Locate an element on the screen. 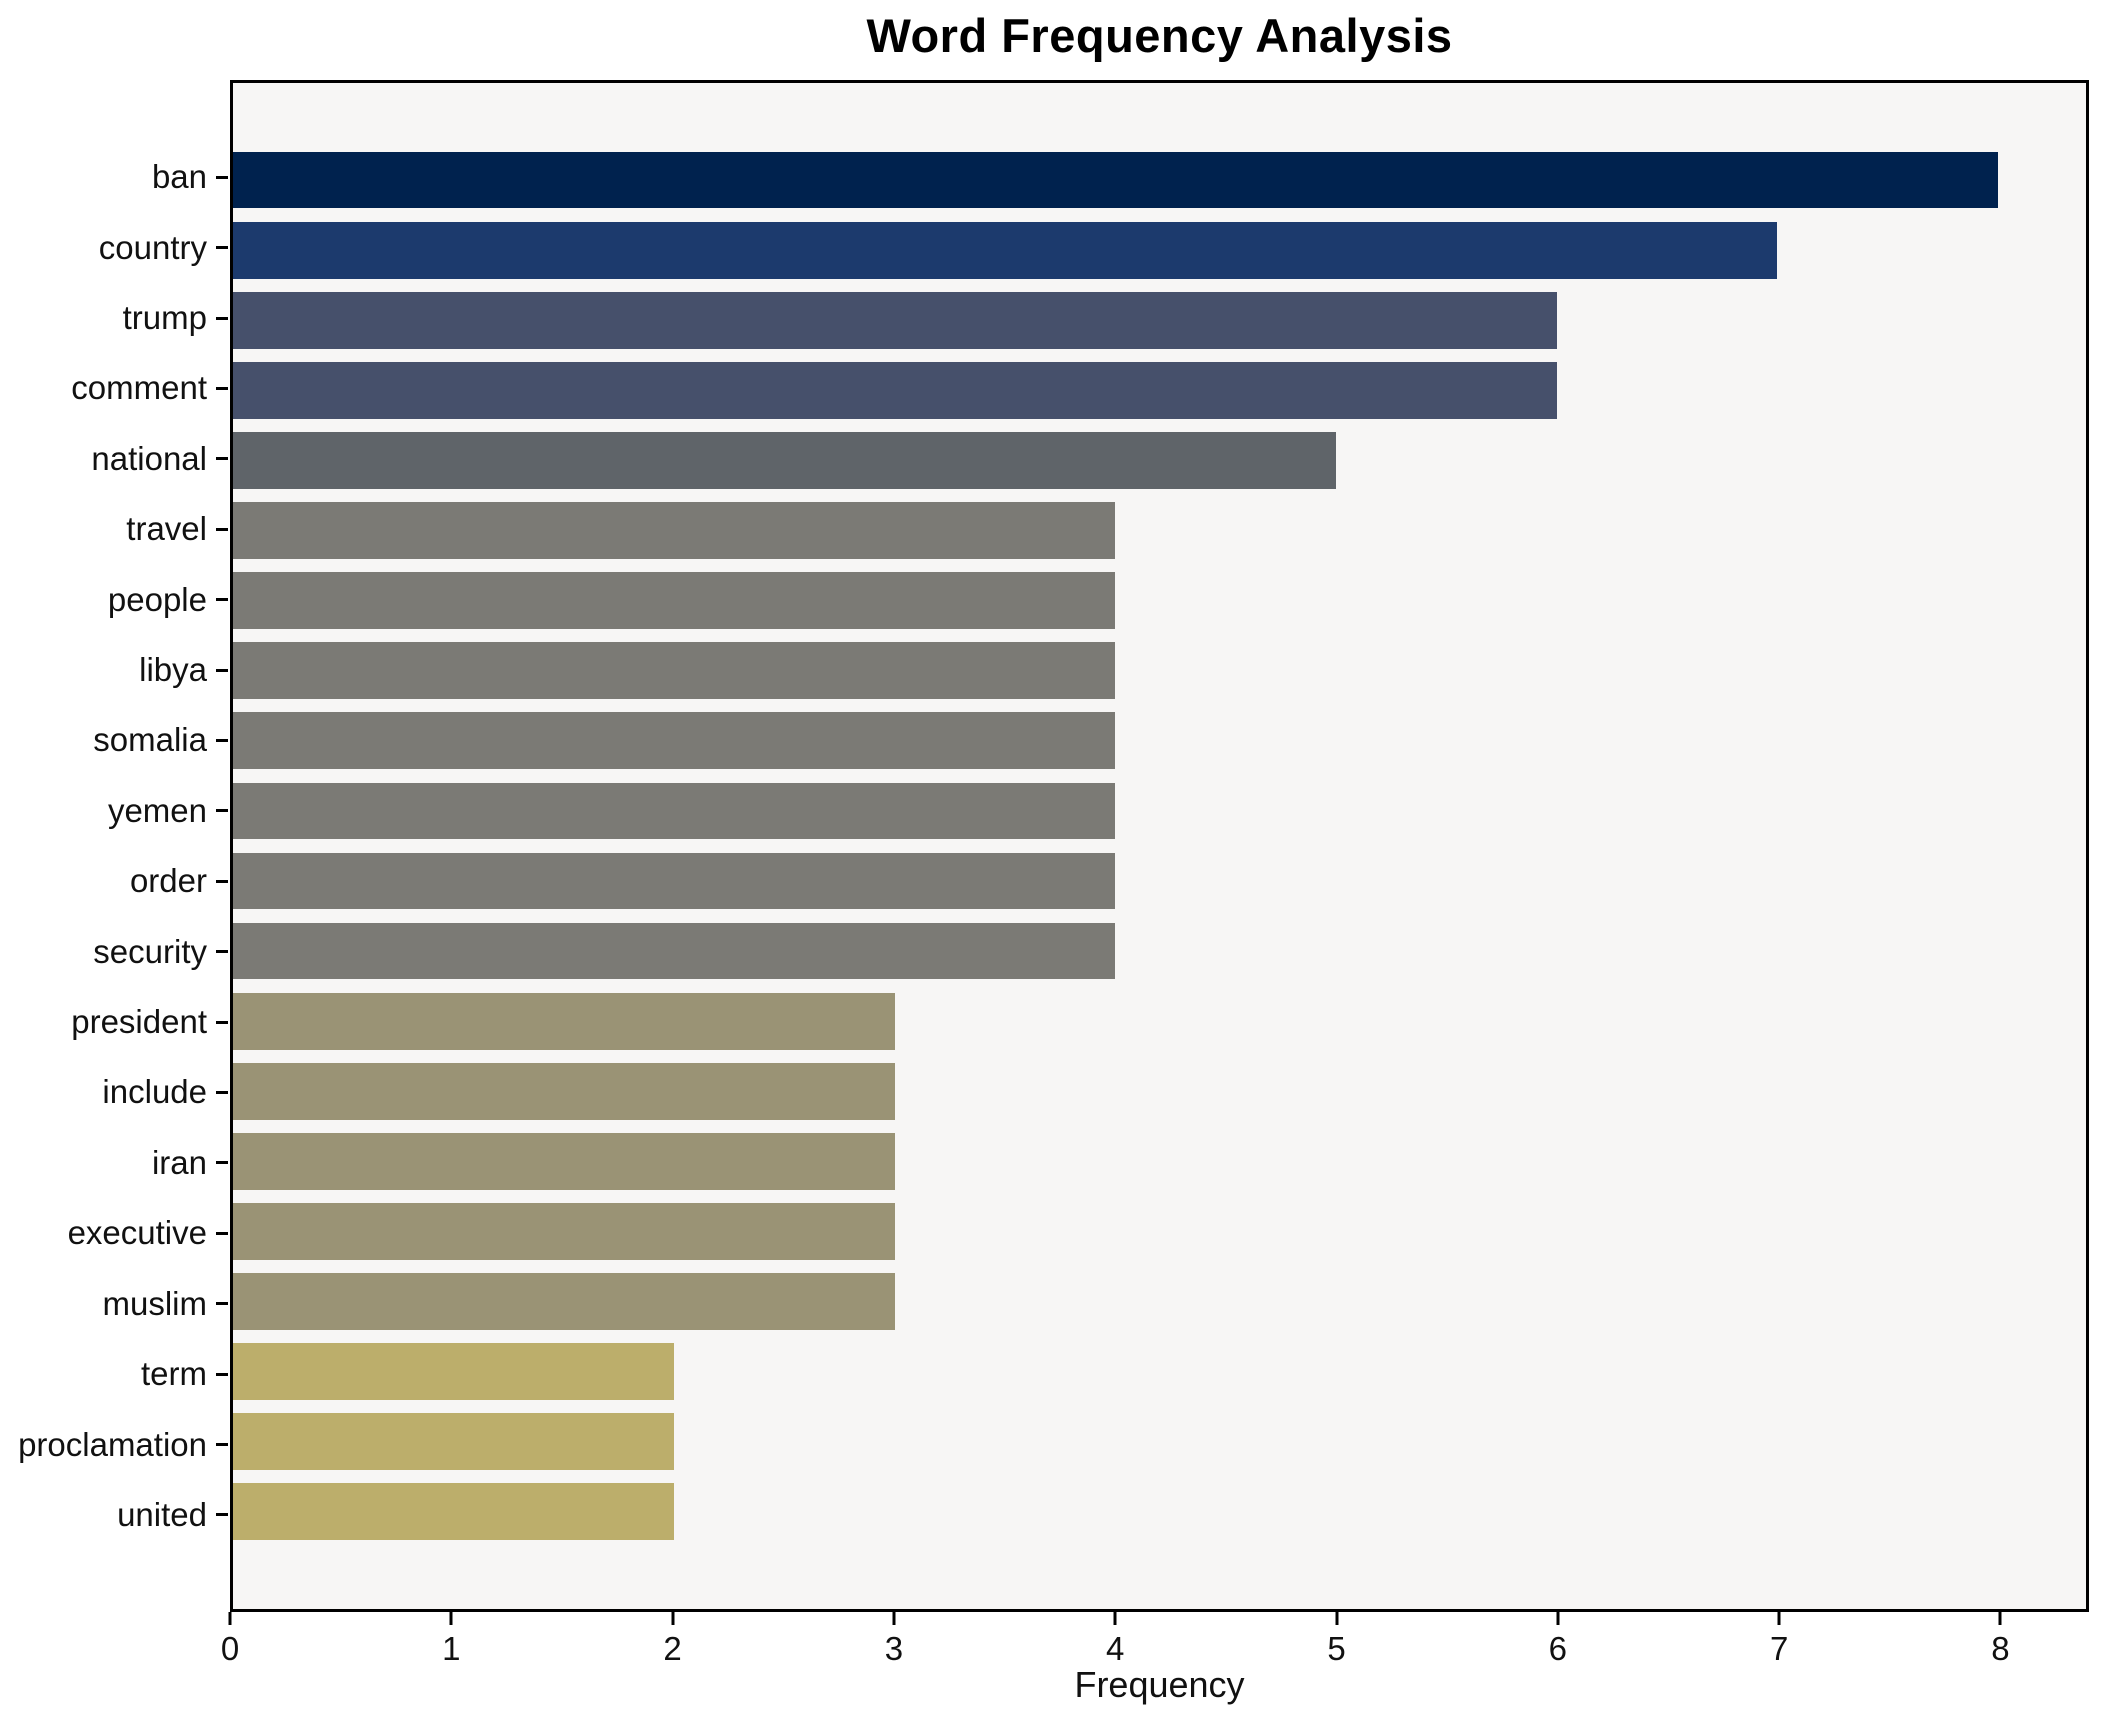  x-tick-label-3: 3 is located at coordinates (894, 1648).